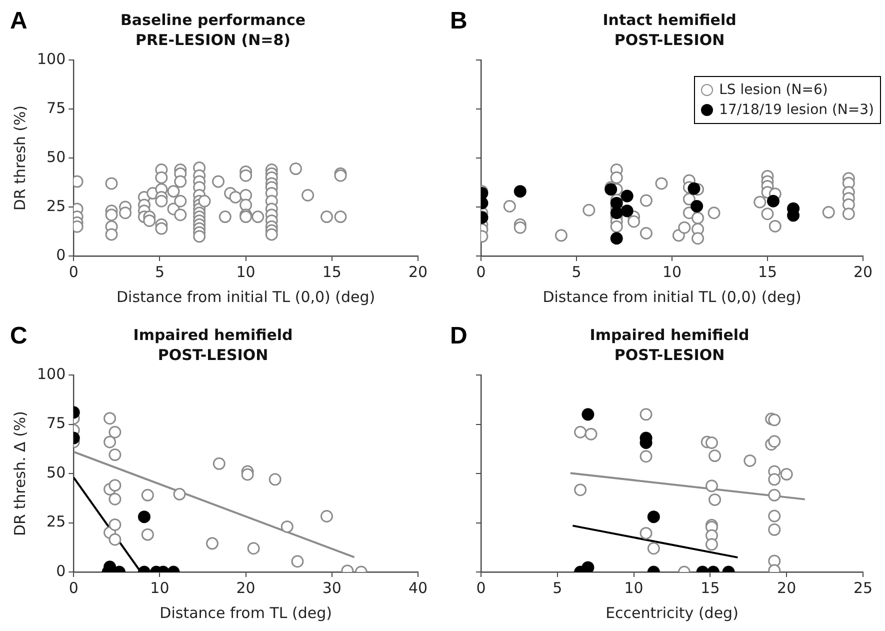  What do you see at coordinates (796, 110) in the screenshot?
I see `legend-label: 17/18/19 lesion (N=3)` at bounding box center [796, 110].